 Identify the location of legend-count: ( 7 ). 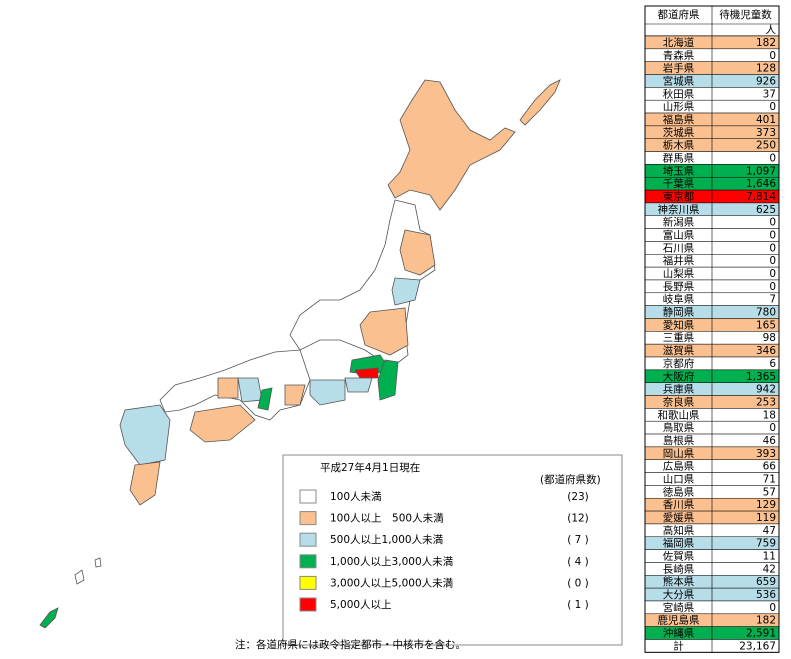
(578, 540).